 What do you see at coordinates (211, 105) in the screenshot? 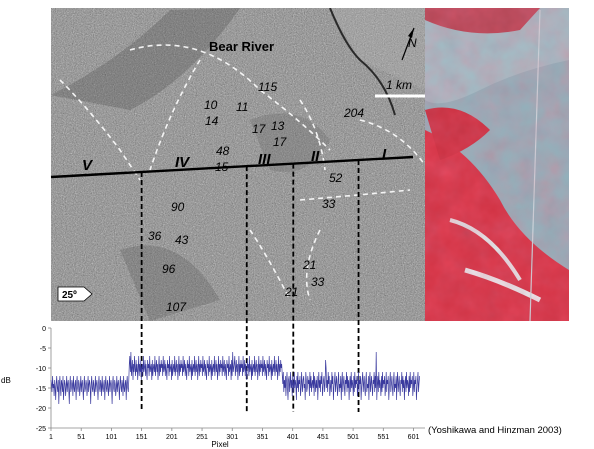
I see `depth-number: 10` at bounding box center [211, 105].